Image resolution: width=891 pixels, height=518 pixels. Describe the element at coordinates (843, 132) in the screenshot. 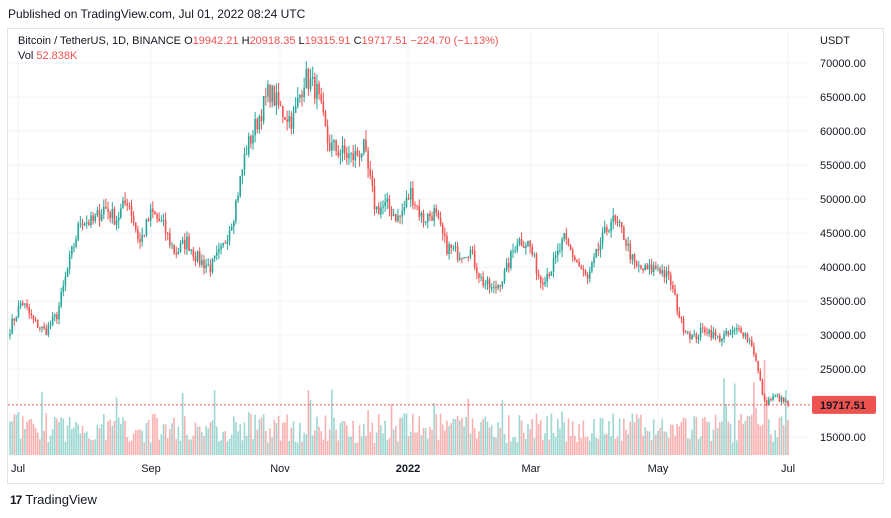

I see `price-tick-label: 60000.00` at that location.